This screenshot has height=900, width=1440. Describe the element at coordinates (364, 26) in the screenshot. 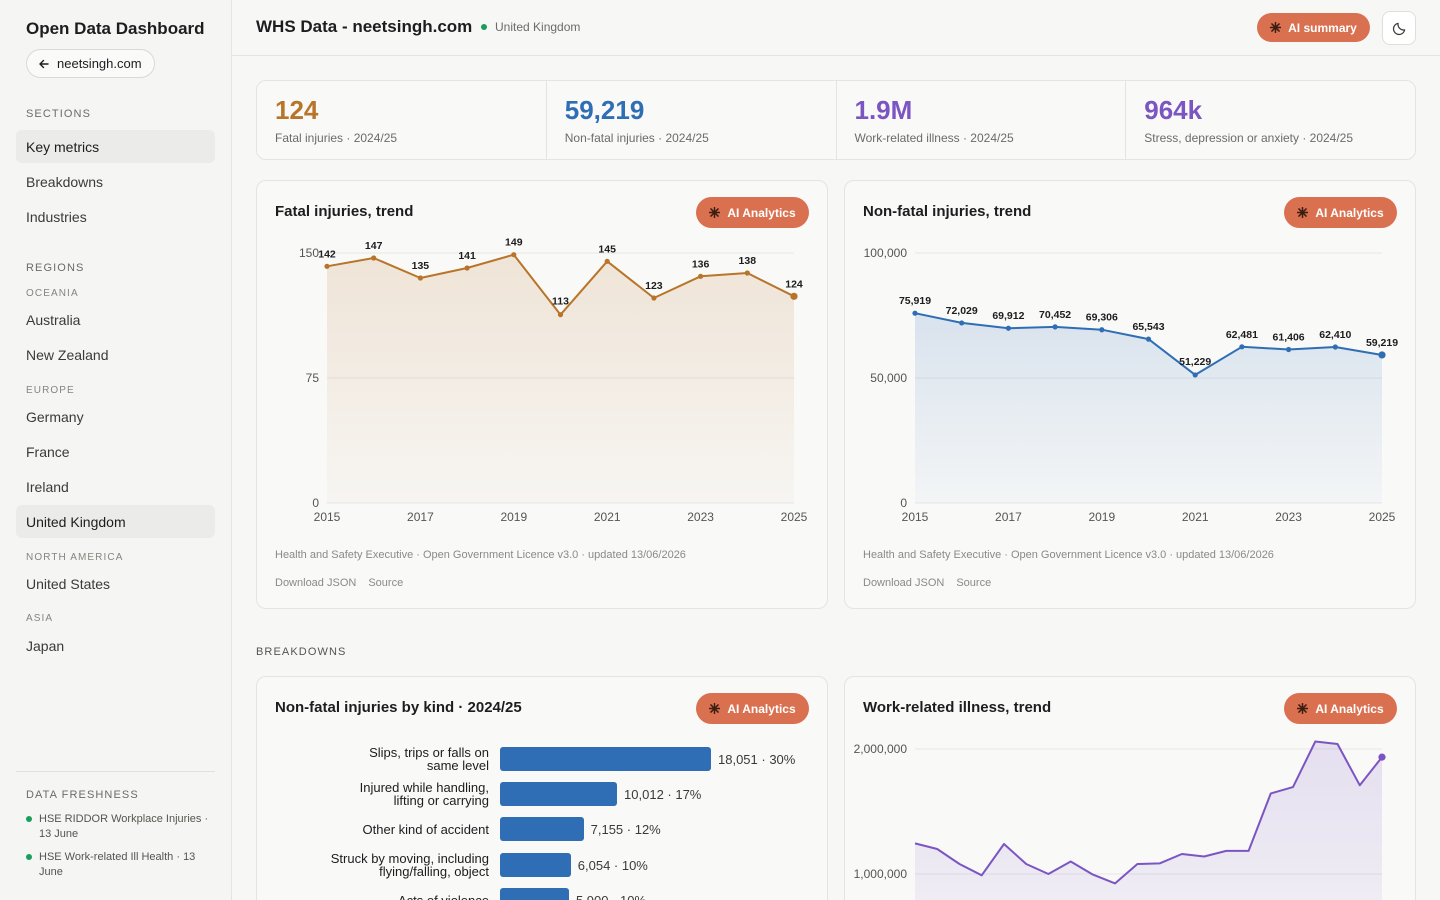

I see `page-title: WHS Data - neetsingh.com` at that location.